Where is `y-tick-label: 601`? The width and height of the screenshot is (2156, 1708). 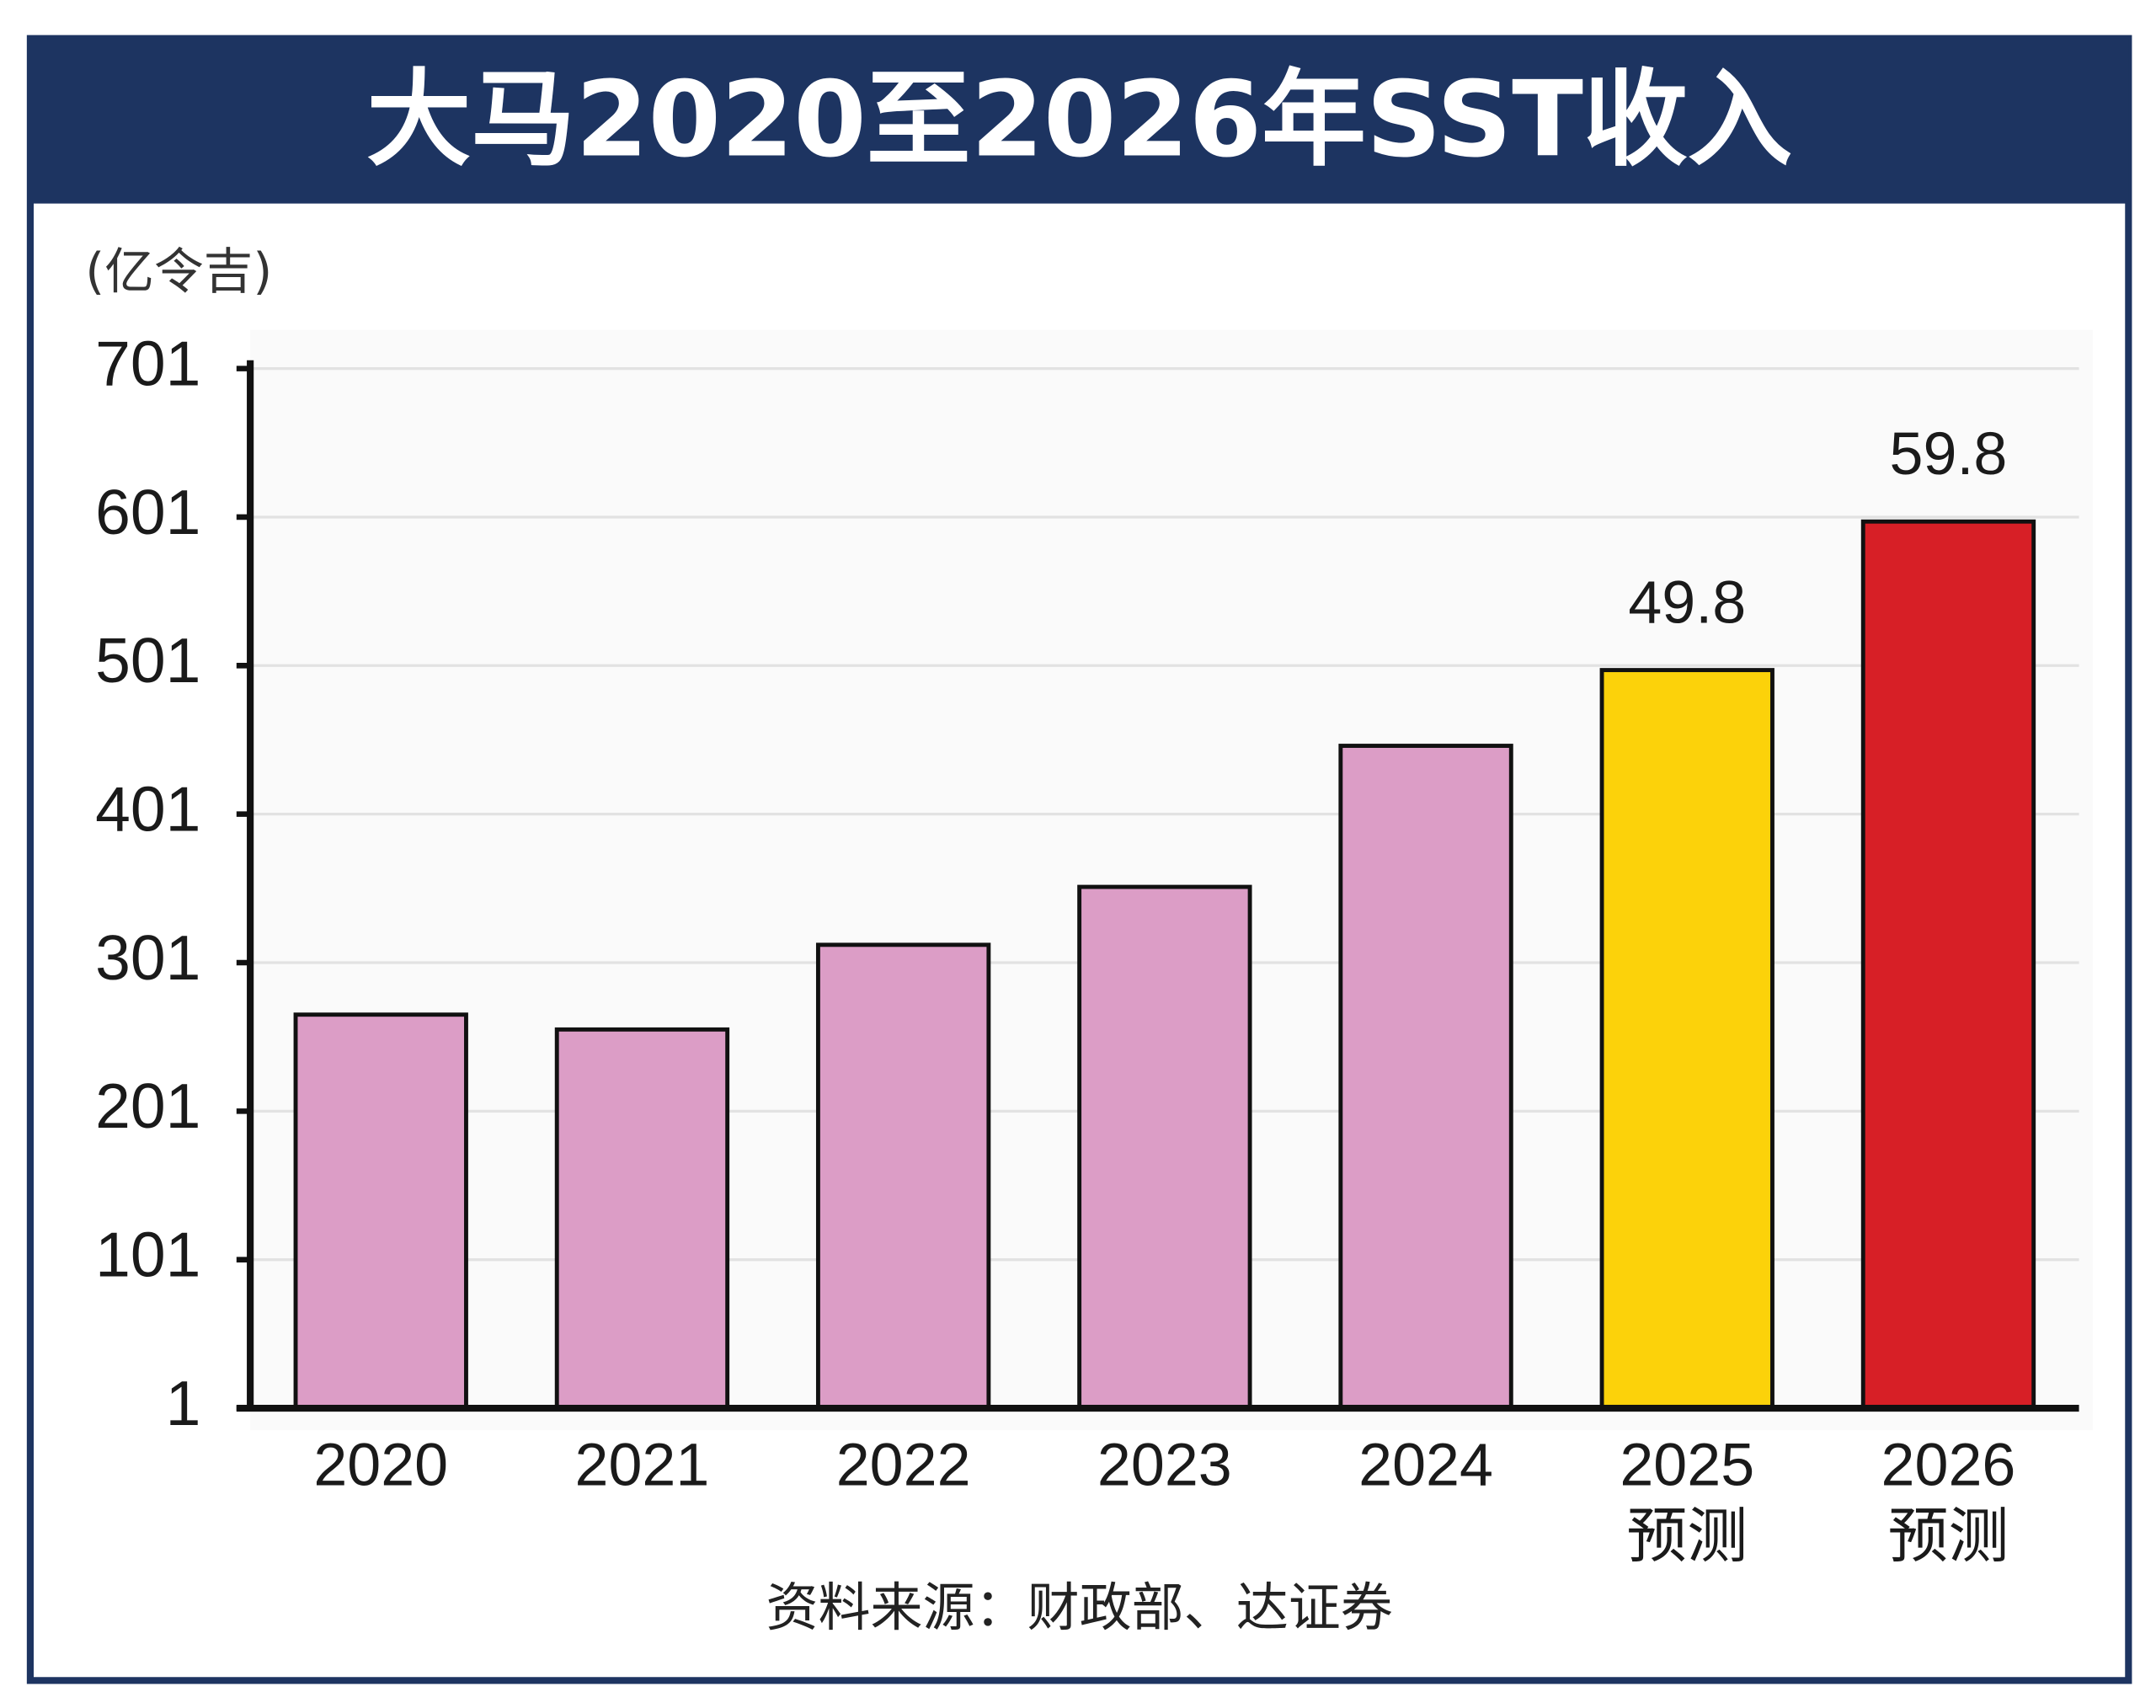
y-tick-label: 601 is located at coordinates (147, 512).